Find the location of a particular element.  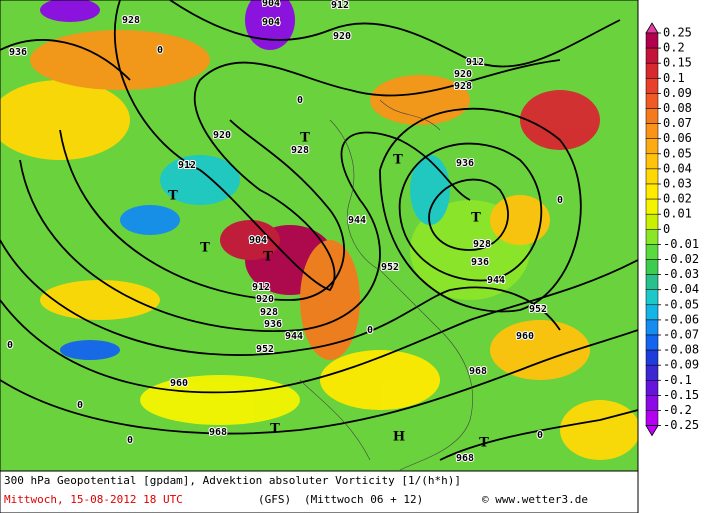

colorbar-tick-label: -0.06 is located at coordinates (681, 319).